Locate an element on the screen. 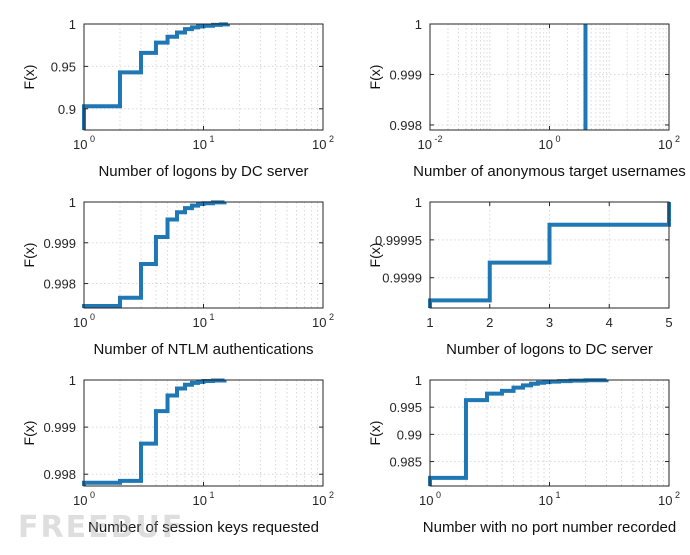 This screenshot has width=690, height=555. y-tick-label: 0.9 is located at coordinates (67, 109).